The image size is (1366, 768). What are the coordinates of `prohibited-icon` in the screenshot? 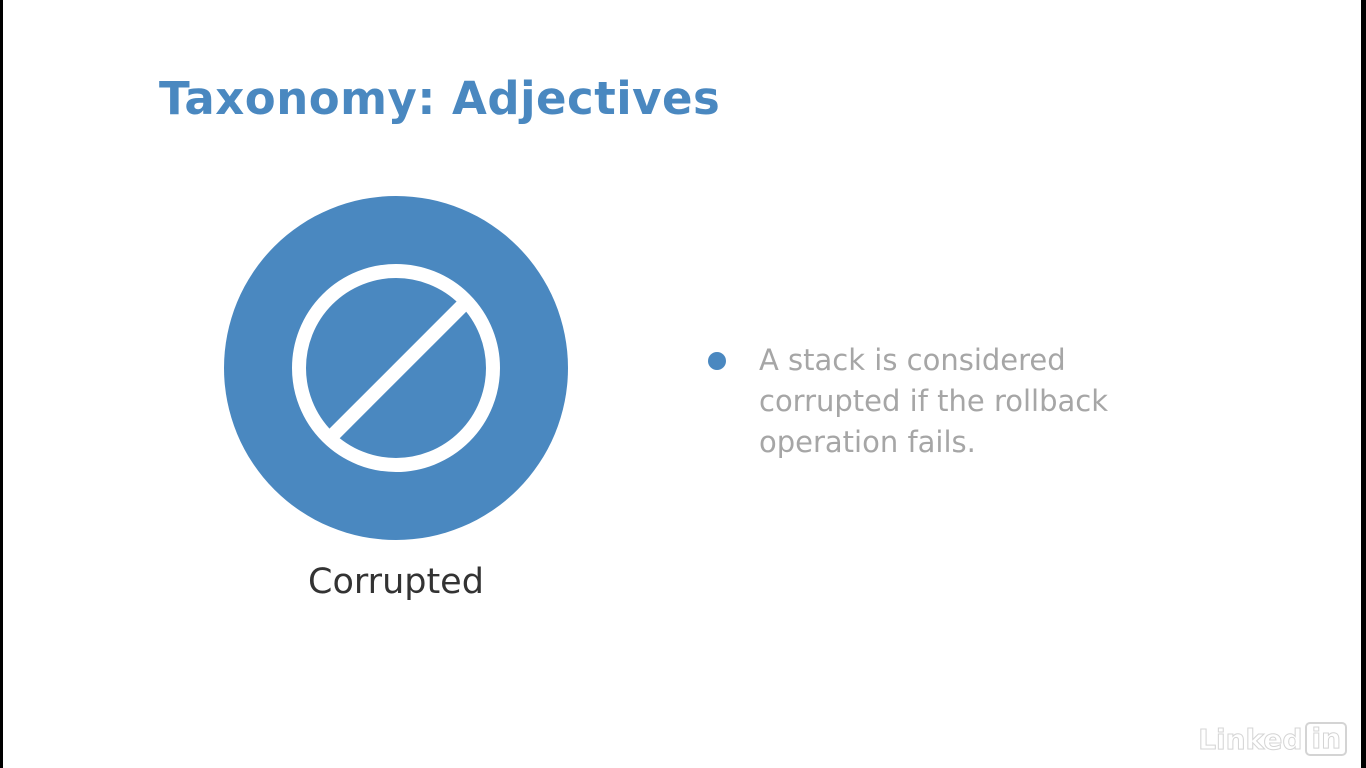 It's located at (396, 368).